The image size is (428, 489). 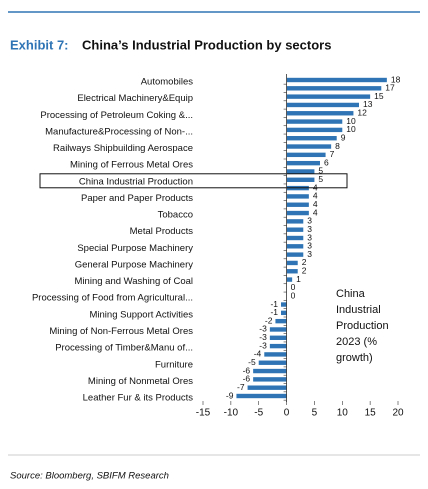 I want to click on value-label: 7, so click(x=332, y=154).